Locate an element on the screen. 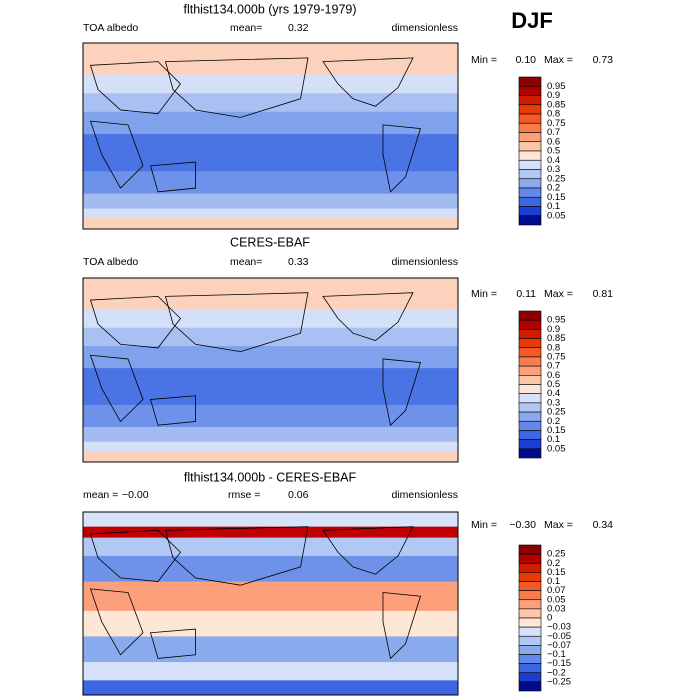 This screenshot has height=700, width=700. panel-header: rmse = is located at coordinates (244, 495).